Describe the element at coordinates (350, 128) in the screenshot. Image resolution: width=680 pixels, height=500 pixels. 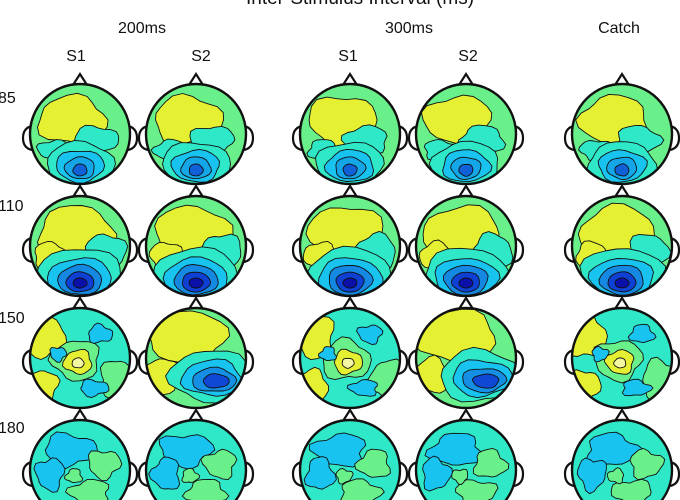
I see `topomap-85-300ms-s1` at that location.